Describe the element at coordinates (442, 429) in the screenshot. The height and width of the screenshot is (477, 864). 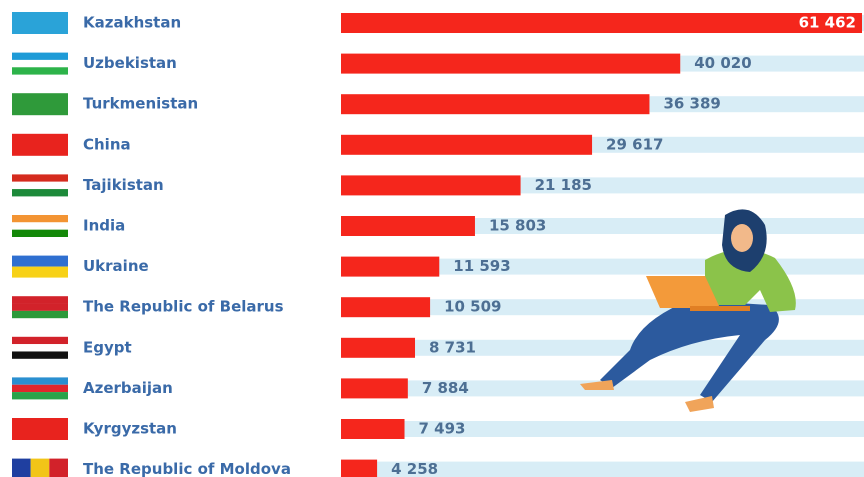
I see `value-label: 7 493` at that location.